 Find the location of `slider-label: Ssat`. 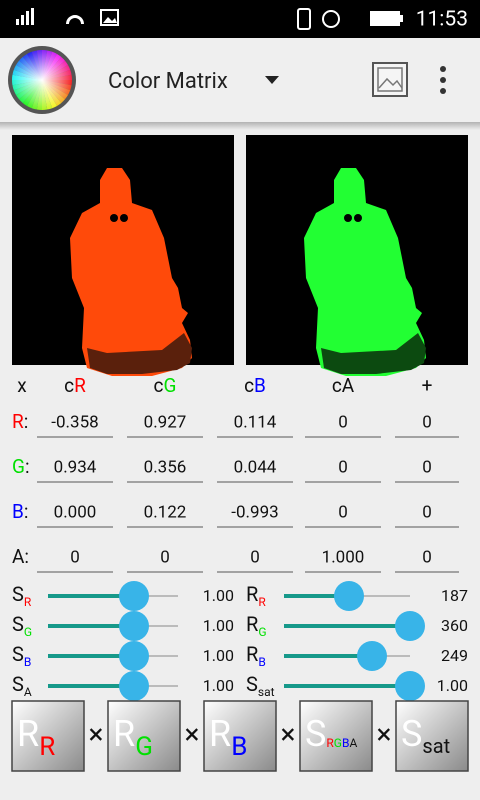

slider-label: Ssat is located at coordinates (260, 685).